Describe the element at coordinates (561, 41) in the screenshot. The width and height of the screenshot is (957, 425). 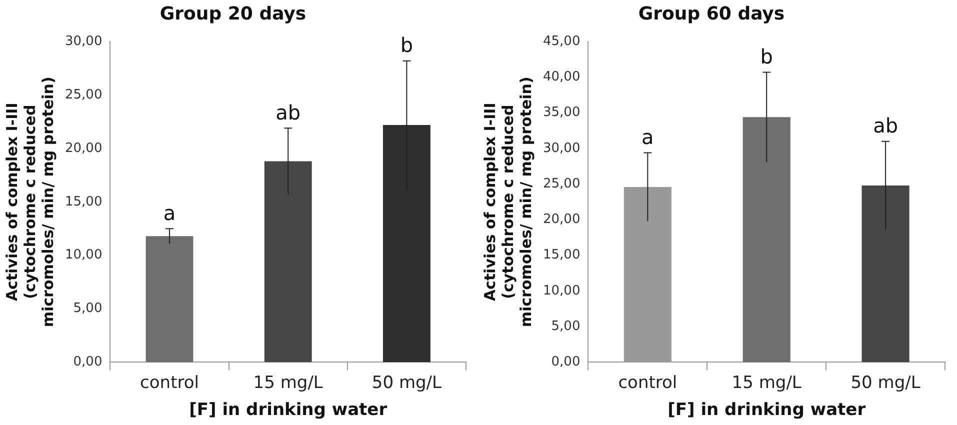
I see `y-tick-label: 45,00` at that location.